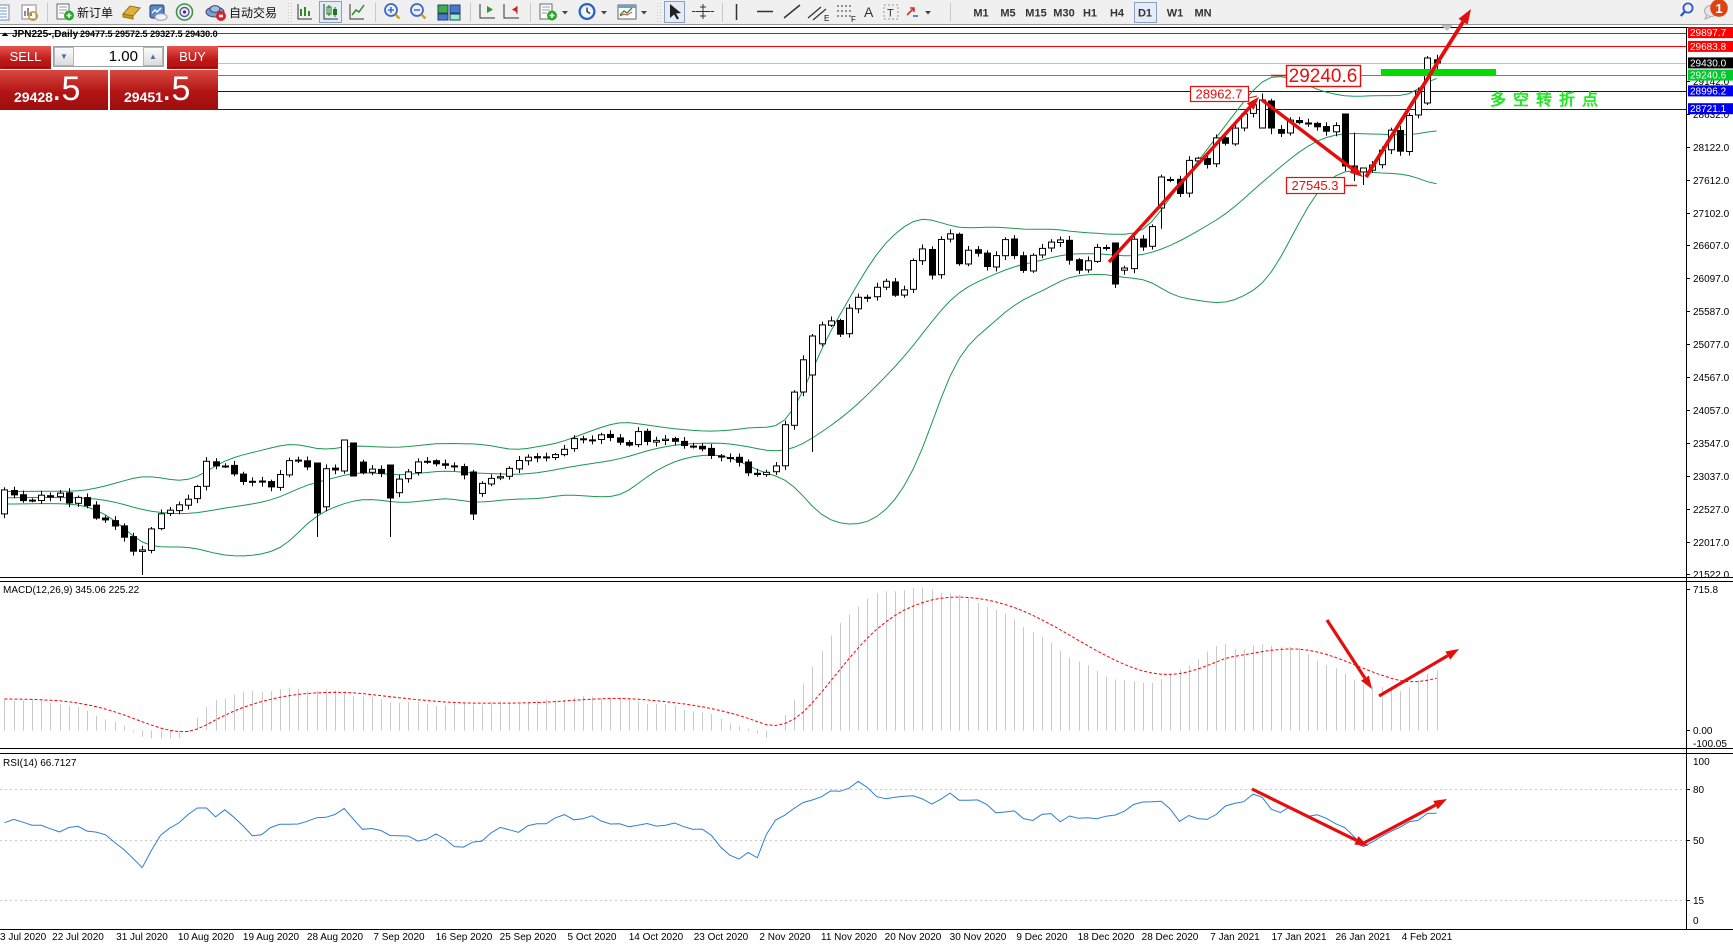 The height and width of the screenshot is (949, 1733). What do you see at coordinates (1711, 148) in the screenshot?
I see `svg-text: 28122.0` at bounding box center [1711, 148].